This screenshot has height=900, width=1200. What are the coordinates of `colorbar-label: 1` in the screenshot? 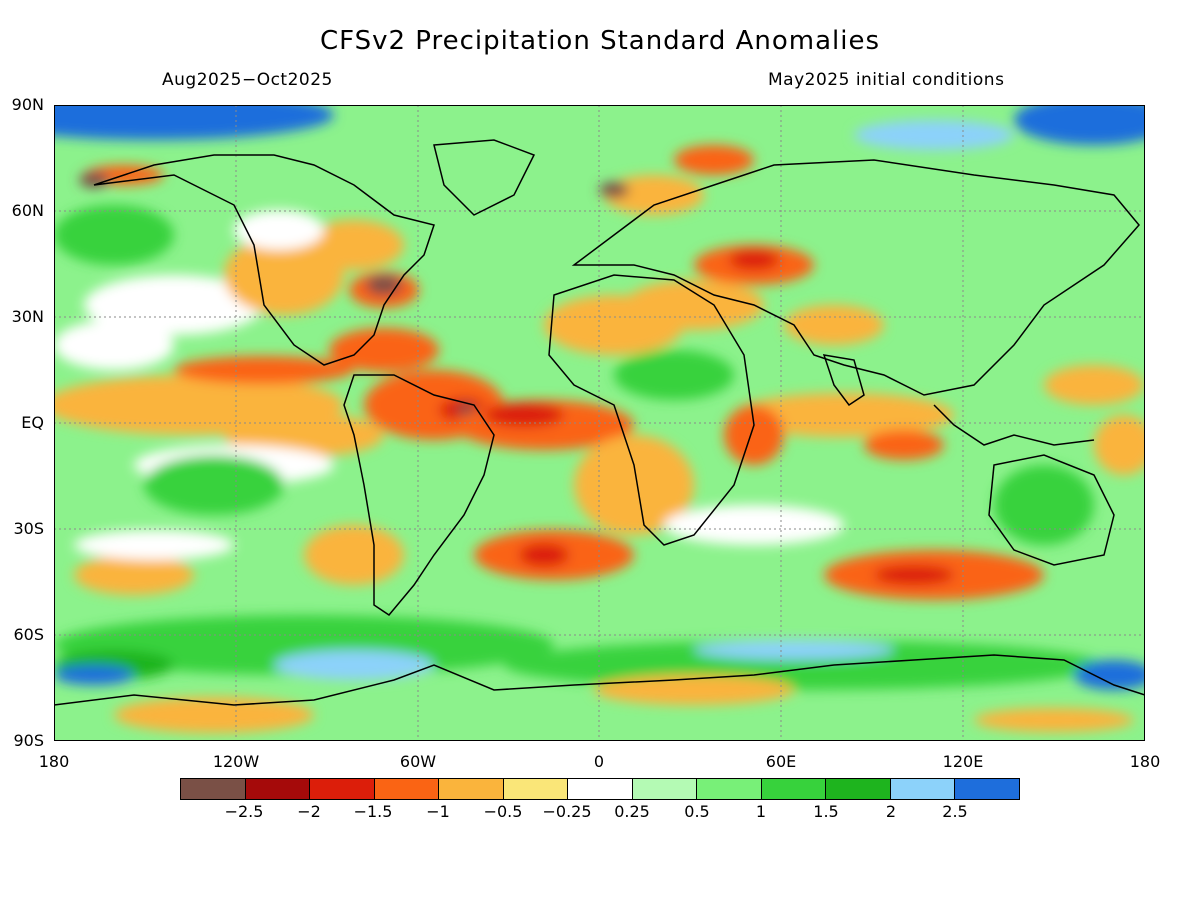 It's located at (761, 811).